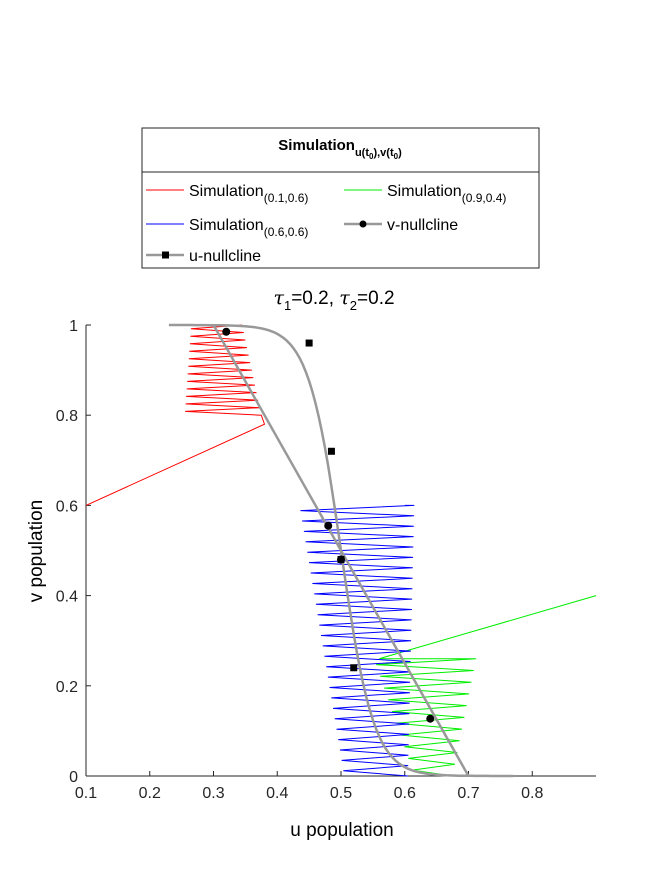 Image resolution: width=658 pixels, height=873 pixels. I want to click on legend-entry-sim-2-sub: (0.6,0.6), so click(286, 232).